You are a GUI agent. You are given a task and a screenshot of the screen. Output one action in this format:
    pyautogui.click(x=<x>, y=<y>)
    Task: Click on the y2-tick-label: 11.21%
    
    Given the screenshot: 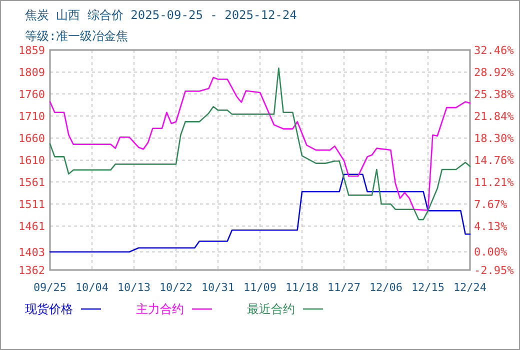 What is the action you would take?
    pyautogui.click(x=494, y=183)
    